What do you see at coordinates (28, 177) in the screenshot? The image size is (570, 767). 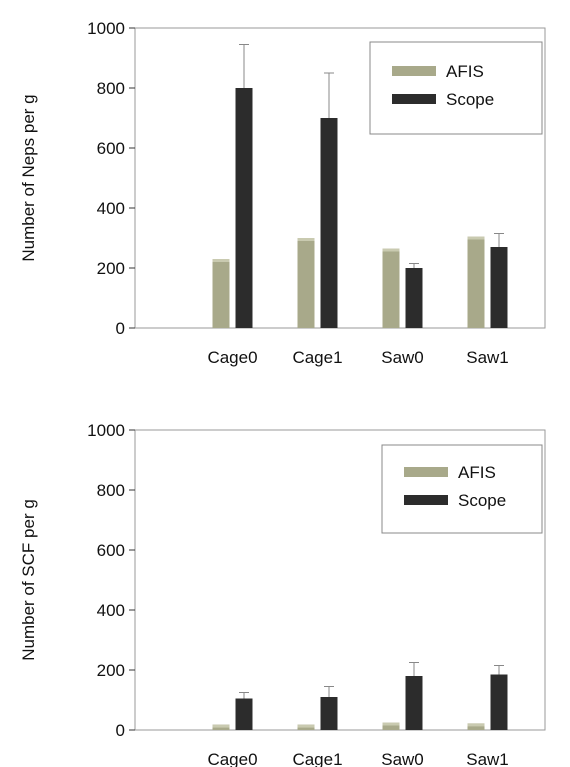 I see `y-axis-label: Number of Neps per g` at bounding box center [28, 177].